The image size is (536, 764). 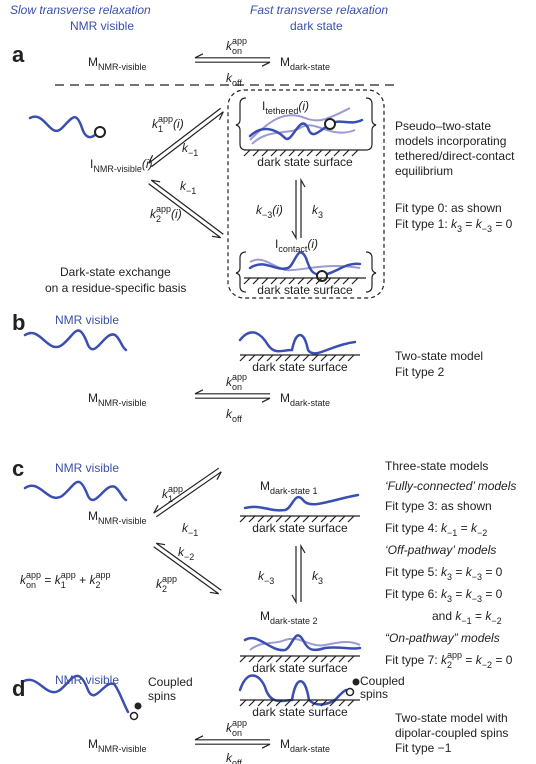 I want to click on label-part: 2, so click(x=97, y=585).